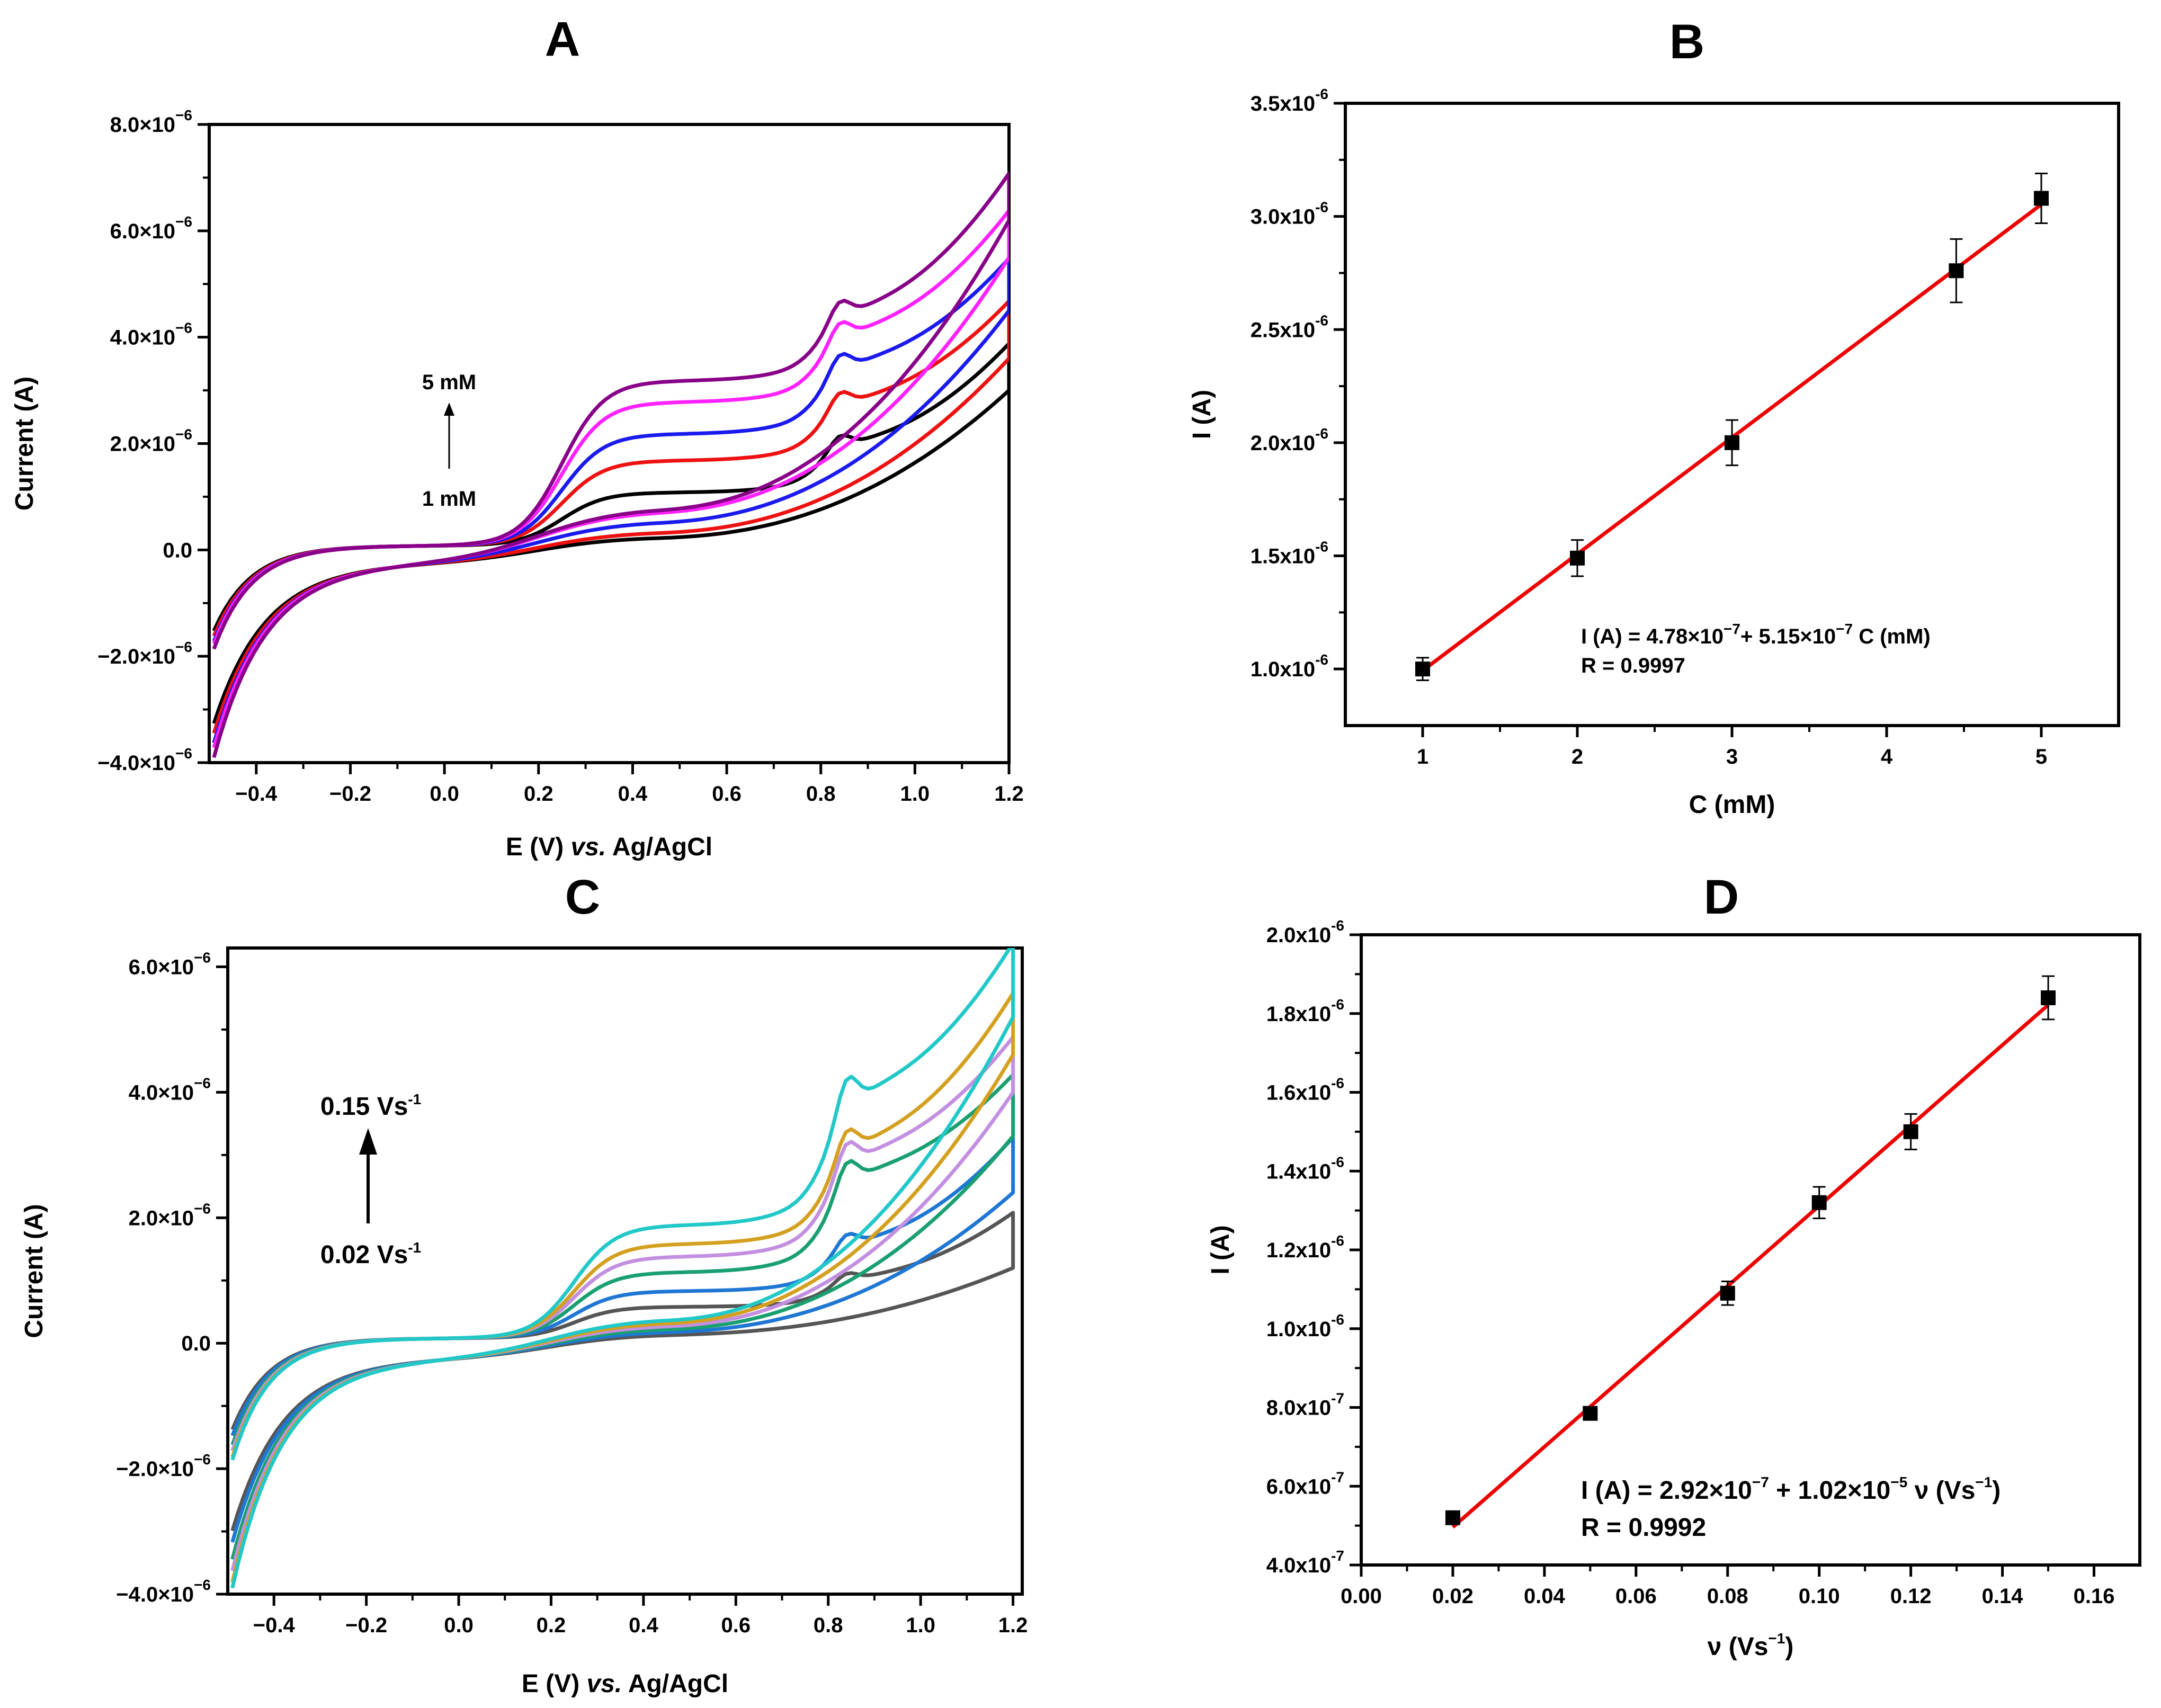  What do you see at coordinates (1633, 665) in the screenshot?
I see `r-value: R = 0.9997` at bounding box center [1633, 665].